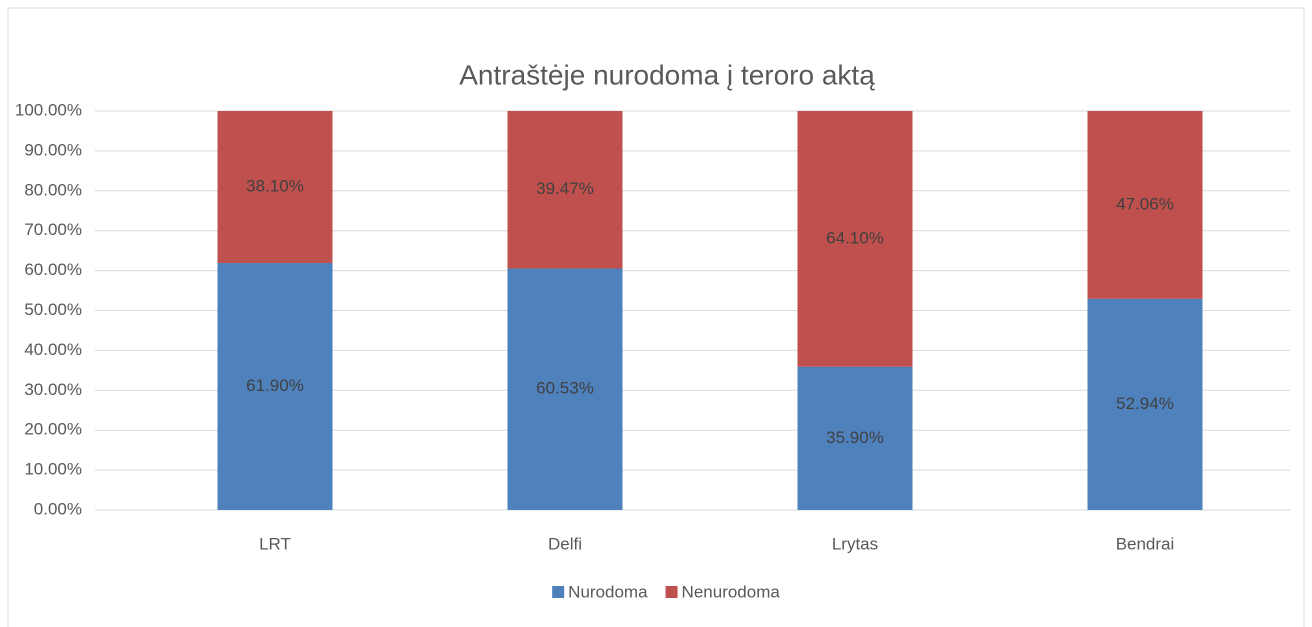 Image resolution: width=1312 pixels, height=627 pixels. Describe the element at coordinates (53, 349) in the screenshot. I see `y-tick-label: 40.00%` at that location.